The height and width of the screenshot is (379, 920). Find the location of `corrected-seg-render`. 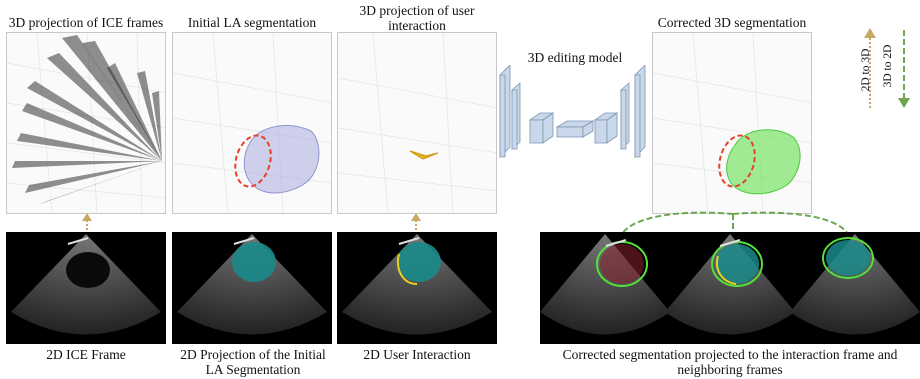

corrected-seg-render is located at coordinates (732, 123).